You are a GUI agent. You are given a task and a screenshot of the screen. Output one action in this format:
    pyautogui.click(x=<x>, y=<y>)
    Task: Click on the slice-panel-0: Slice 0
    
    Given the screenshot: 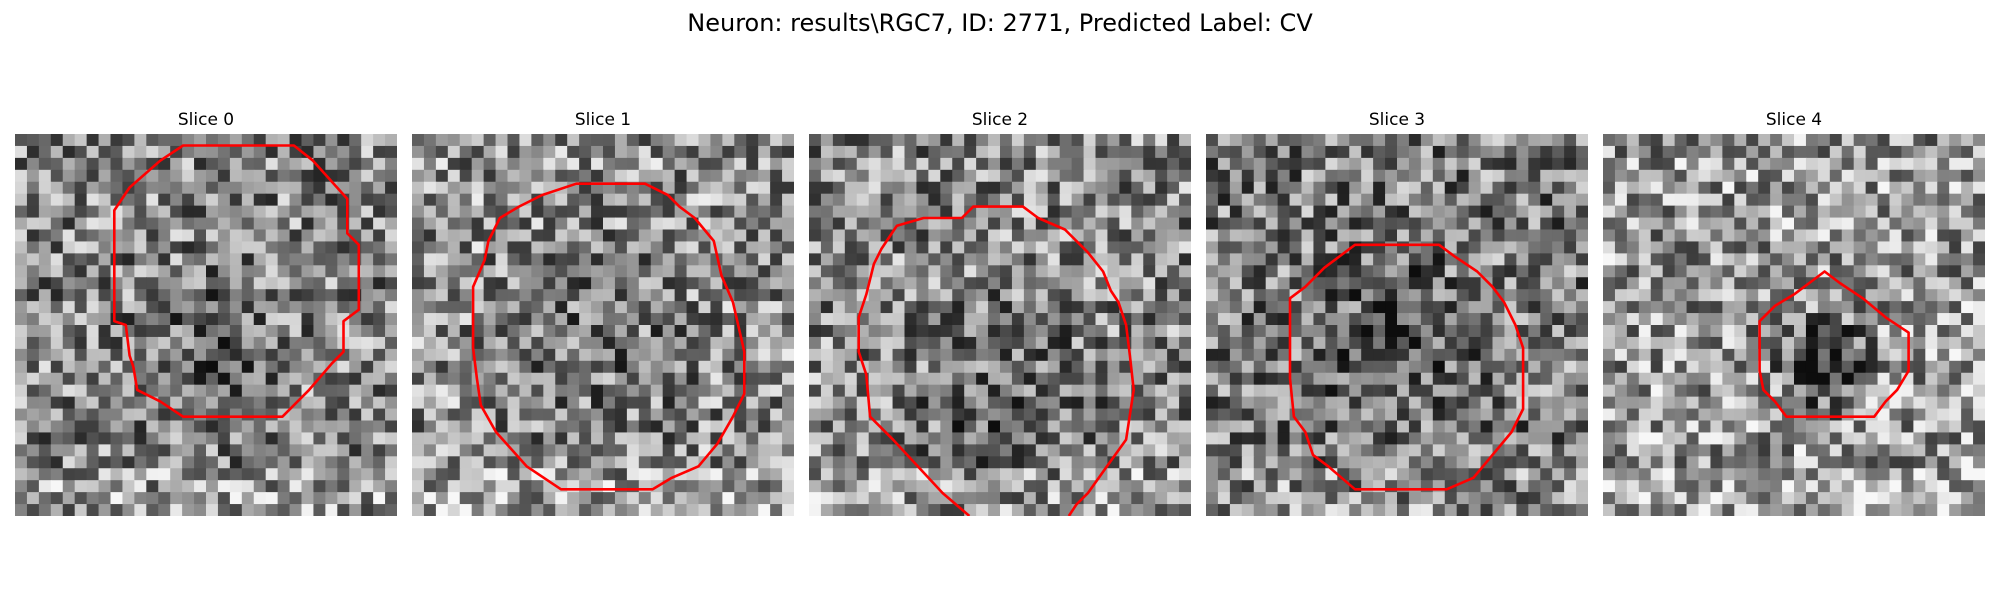 What is the action you would take?
    pyautogui.click(x=206, y=313)
    